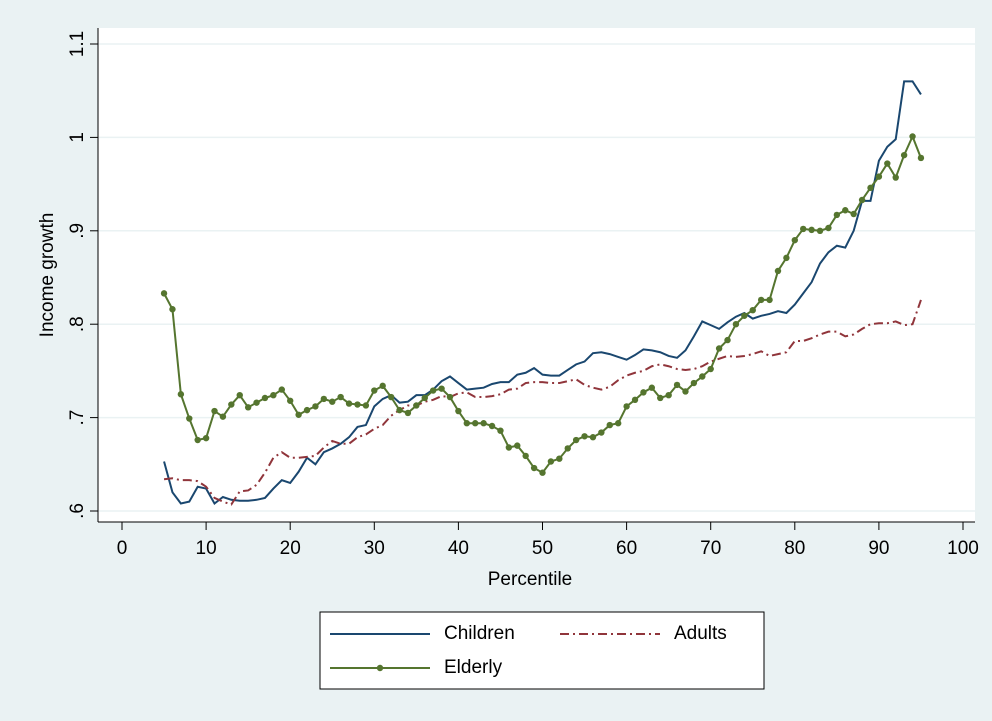 This screenshot has height=721, width=992. What do you see at coordinates (530, 579) in the screenshot?
I see `x-axis-title: Percentile` at bounding box center [530, 579].